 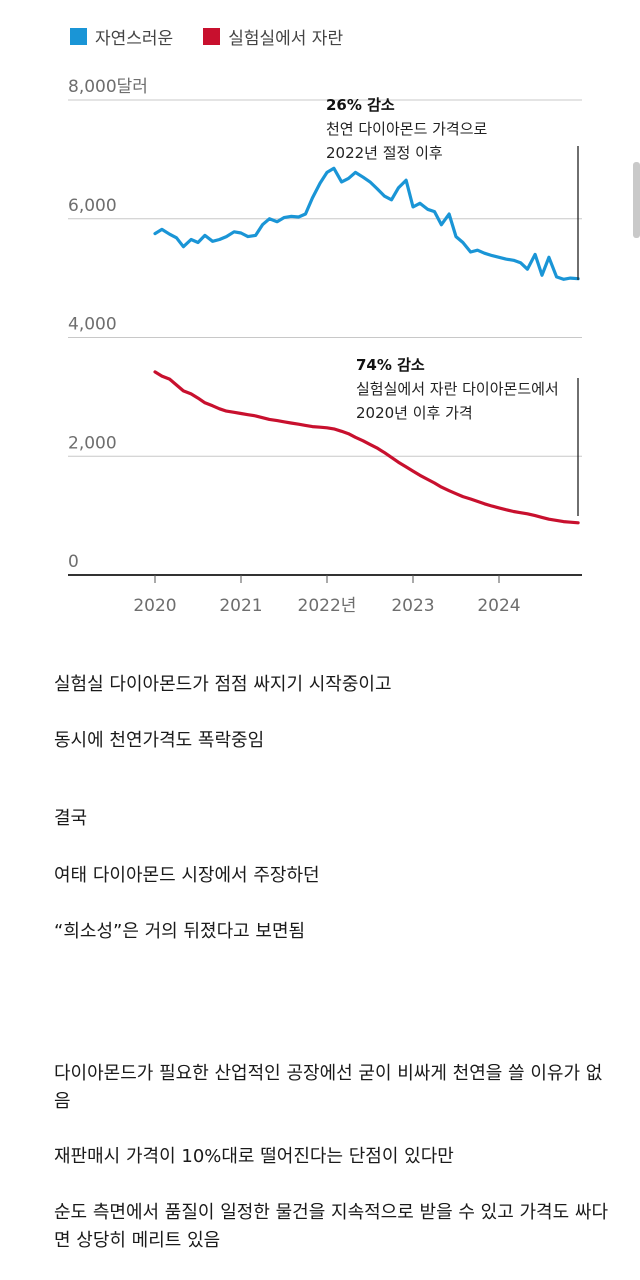 What do you see at coordinates (636, 200) in the screenshot?
I see `scrollbar-thumb` at bounding box center [636, 200].